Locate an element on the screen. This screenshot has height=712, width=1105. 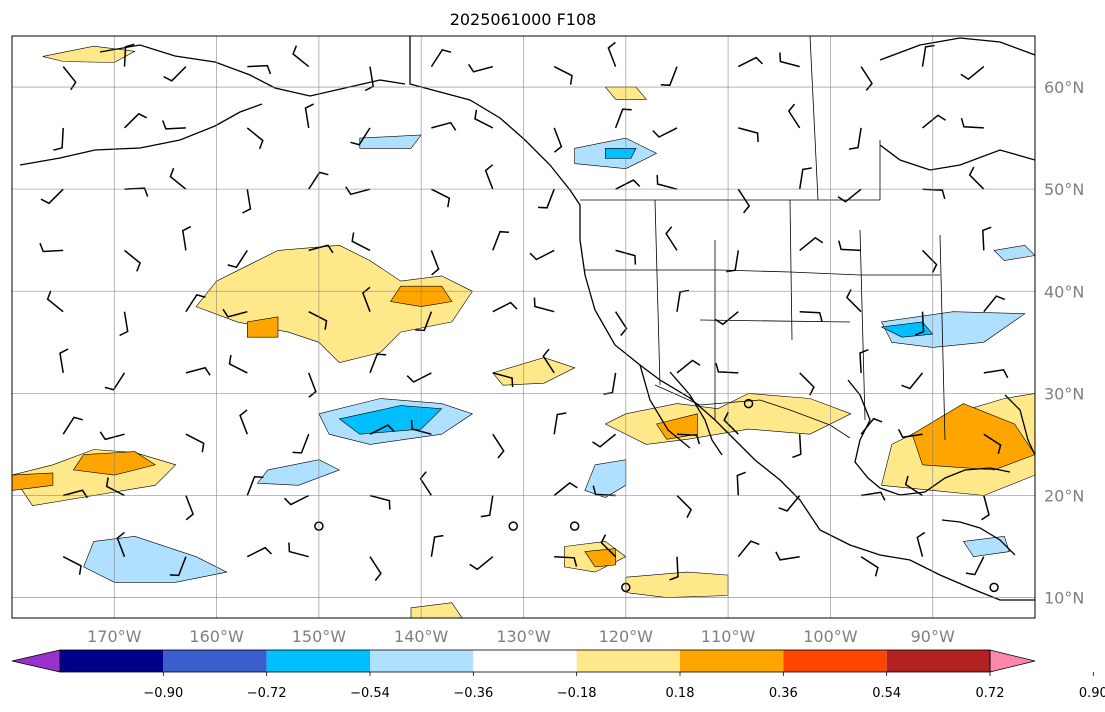
lat-tick-label: 20°N is located at coordinates (1064, 495).